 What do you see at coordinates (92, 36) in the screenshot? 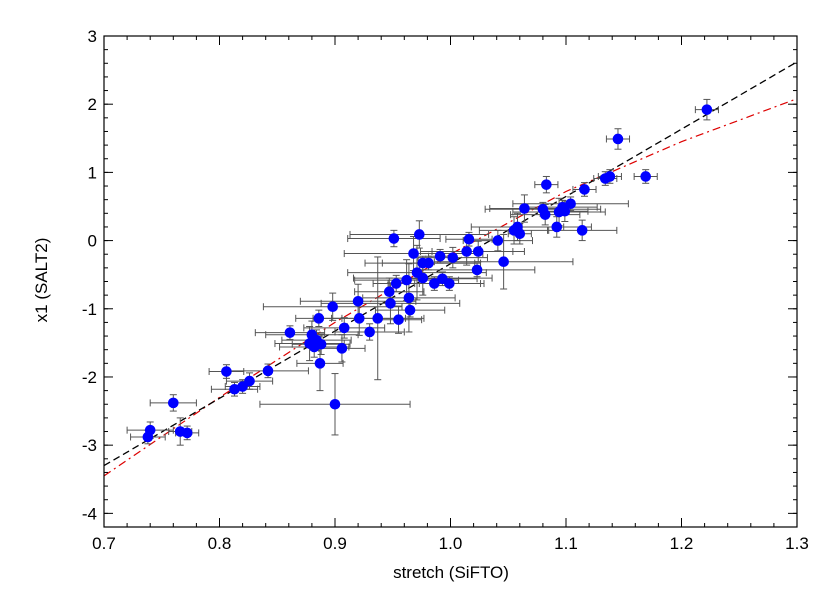
I see `y-tick-label: 3` at bounding box center [92, 36].